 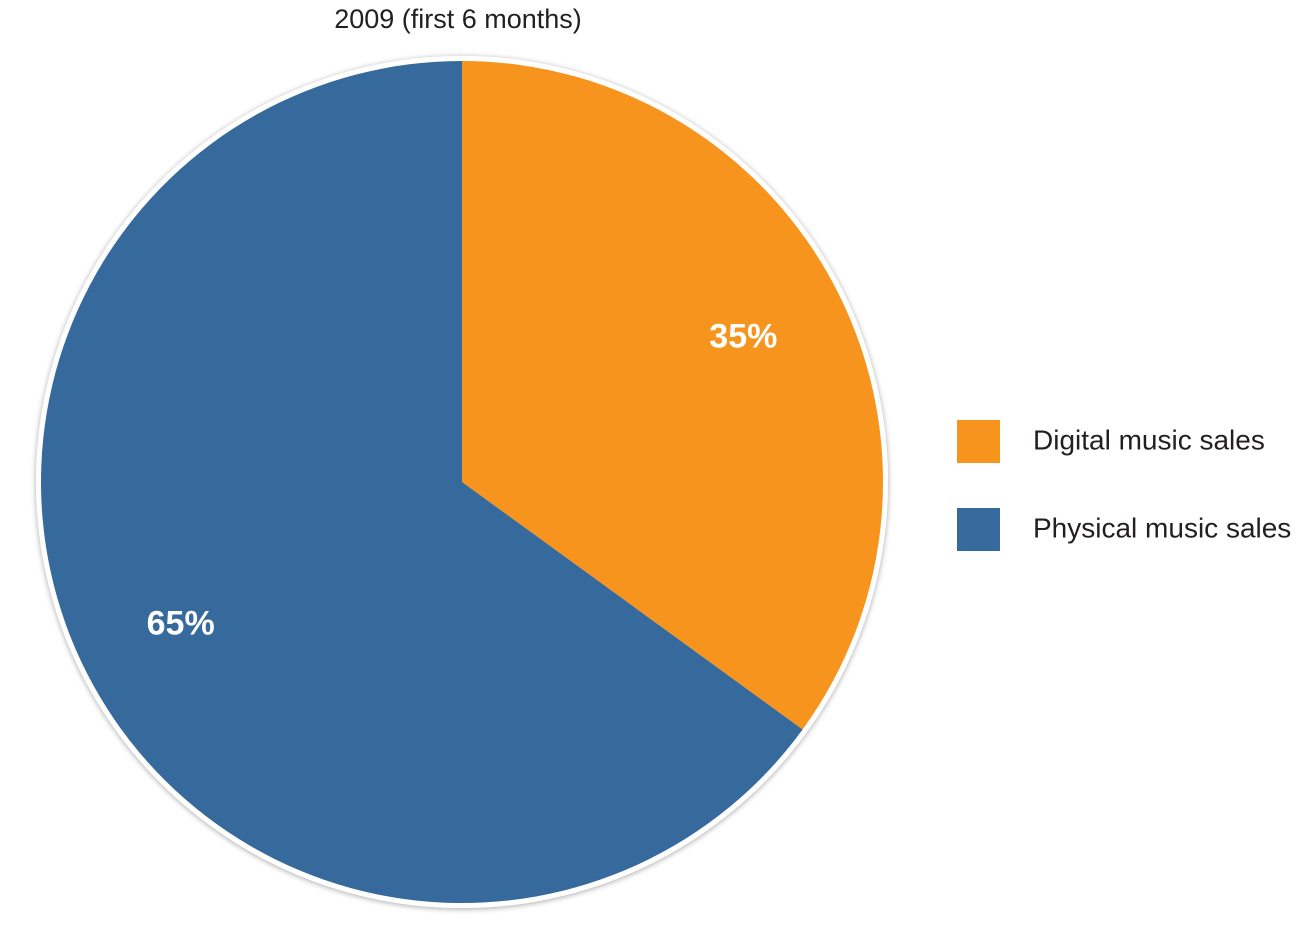 What do you see at coordinates (1149, 439) in the screenshot?
I see `legend-label: Digital music sales` at bounding box center [1149, 439].